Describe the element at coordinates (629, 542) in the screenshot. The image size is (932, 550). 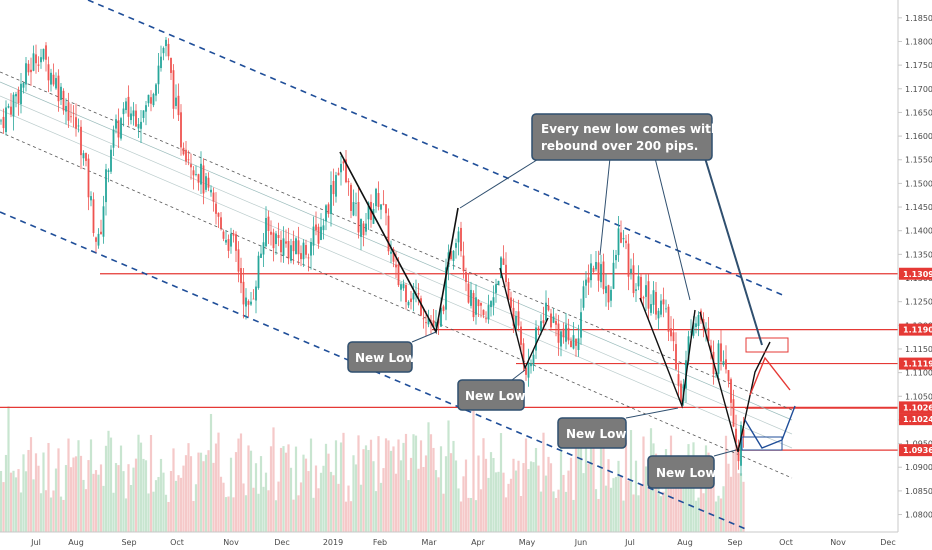
I see `x-tick-label: Jul` at that location.